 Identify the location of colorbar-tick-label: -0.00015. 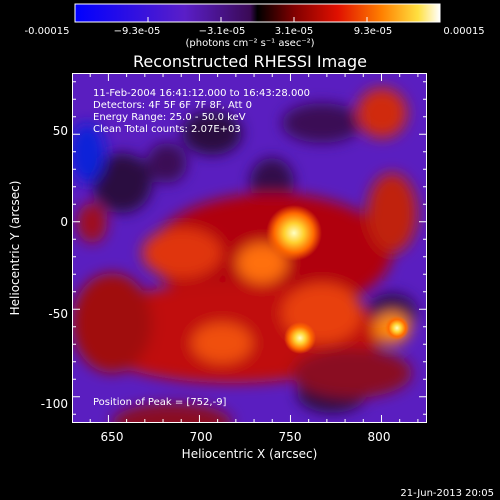
(47, 31).